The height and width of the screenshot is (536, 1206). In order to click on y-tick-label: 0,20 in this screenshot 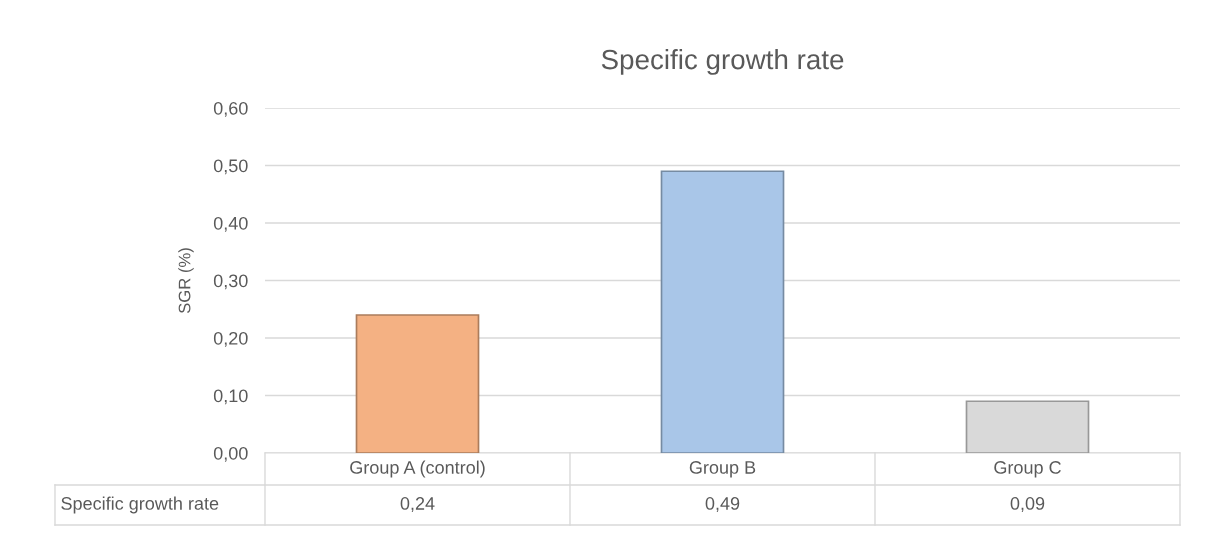, I will do `click(230, 339)`.